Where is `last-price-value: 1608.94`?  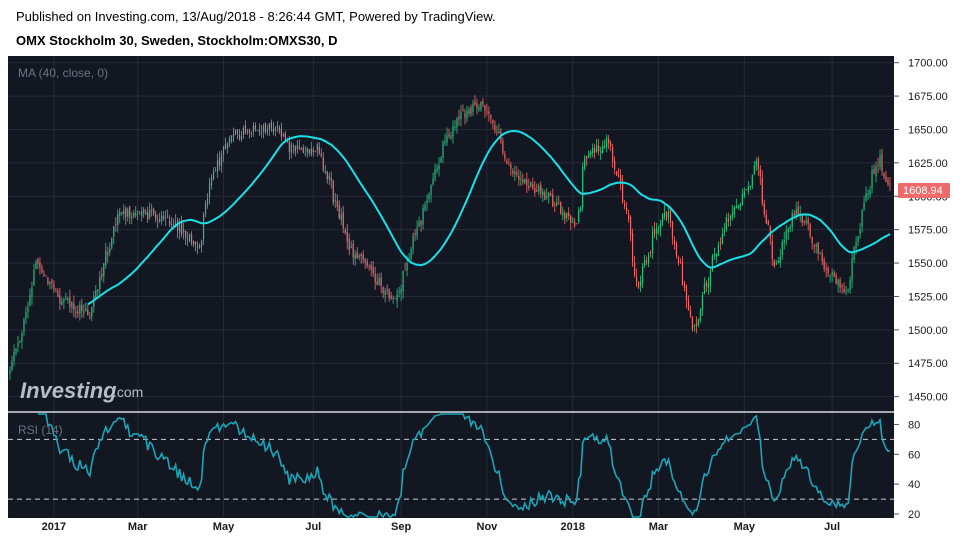
last-price-value: 1608.94 is located at coordinates (923, 191).